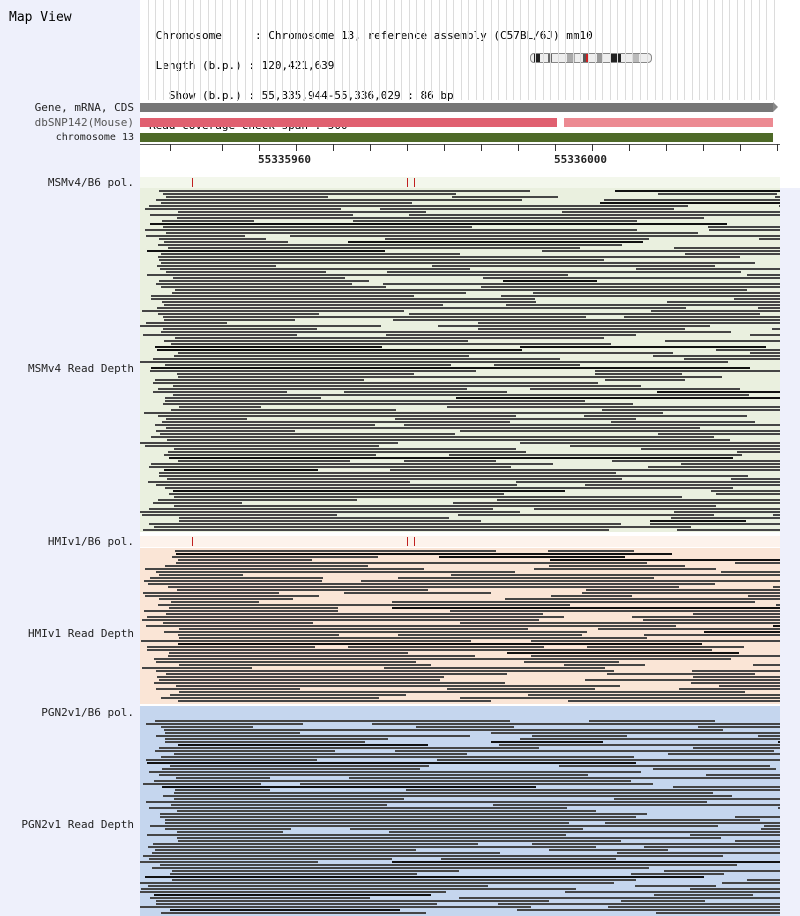  I want to click on chromosome-ideogram, so click(591, 58).